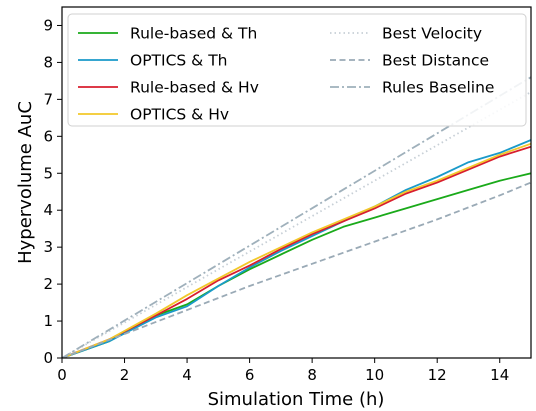 This screenshot has height=411, width=536. What do you see at coordinates (312, 375) in the screenshot?
I see `x-tick-label: 8` at bounding box center [312, 375].